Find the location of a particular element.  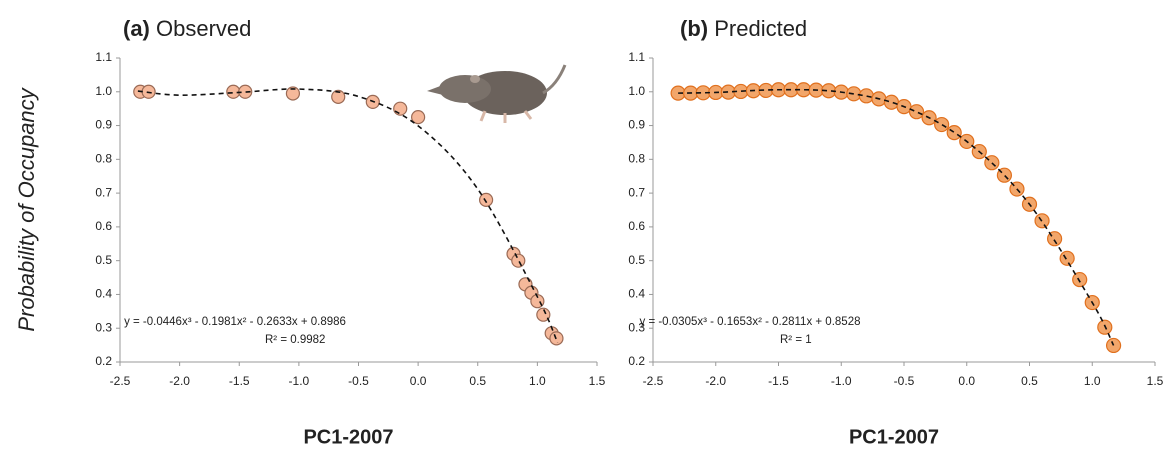

chart-title: (a) Observed is located at coordinates (187, 28).